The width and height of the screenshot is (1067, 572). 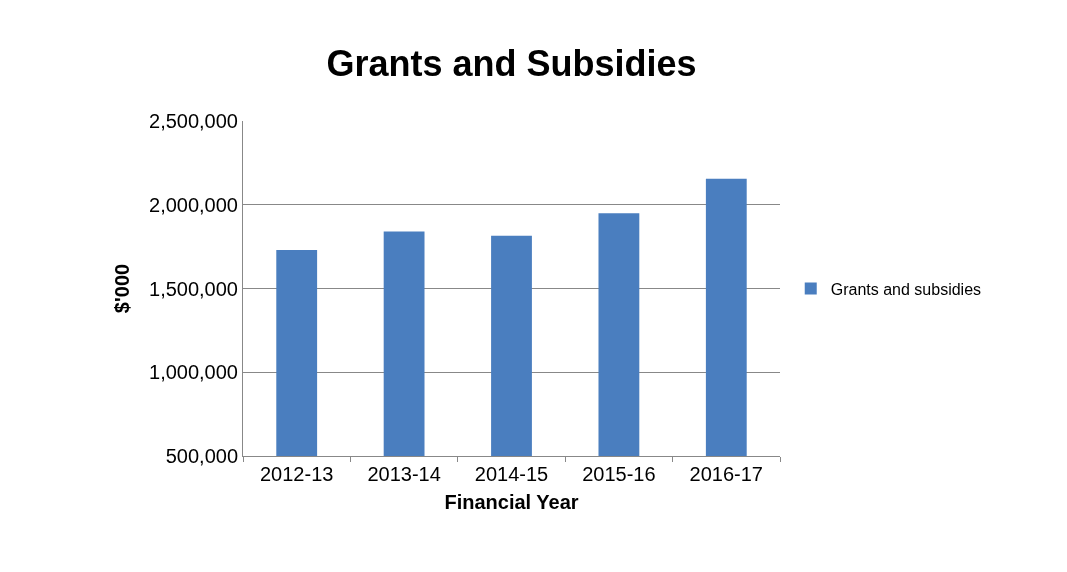 What do you see at coordinates (404, 474) in the screenshot?
I see `x-tick-label: 2013-14` at bounding box center [404, 474].